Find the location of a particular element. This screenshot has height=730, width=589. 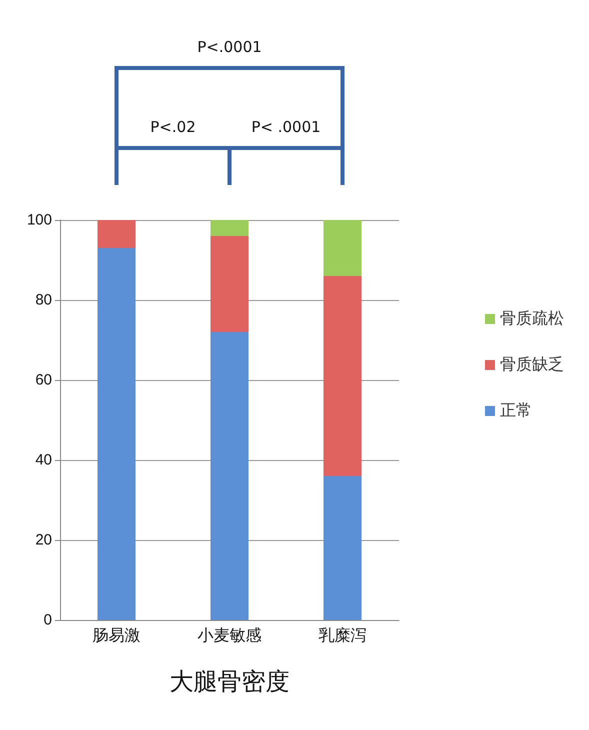

y-tick-label: 40 is located at coordinates (43, 460).